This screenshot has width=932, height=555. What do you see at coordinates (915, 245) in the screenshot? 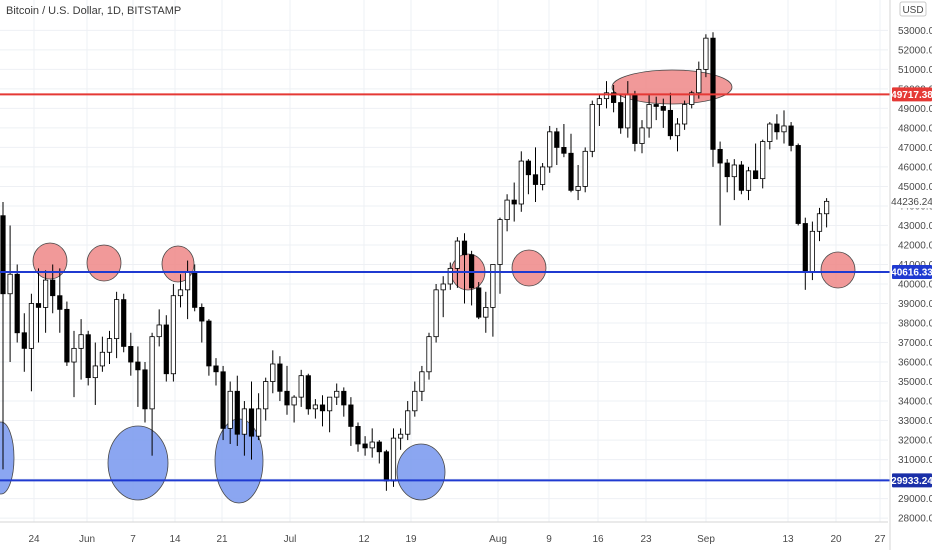
I see `y-tick-label: 42000.00` at bounding box center [915, 245].